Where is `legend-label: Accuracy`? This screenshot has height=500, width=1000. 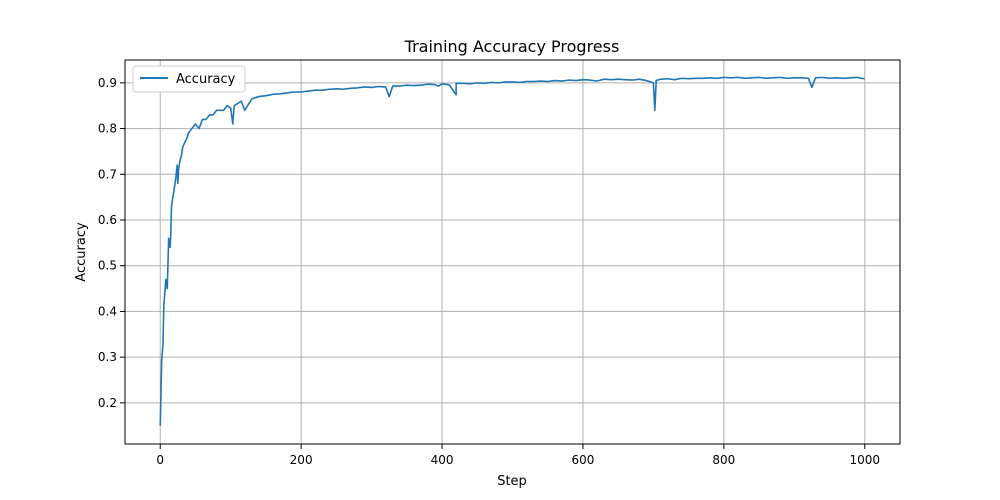
legend-label: Accuracy is located at coordinates (206, 79).